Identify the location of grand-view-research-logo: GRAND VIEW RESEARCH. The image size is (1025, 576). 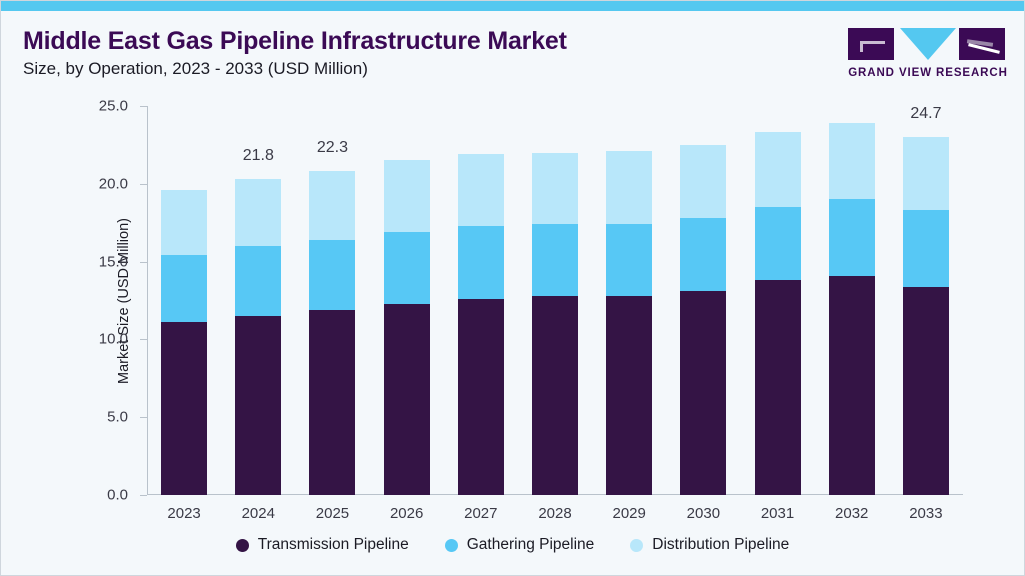
(928, 56).